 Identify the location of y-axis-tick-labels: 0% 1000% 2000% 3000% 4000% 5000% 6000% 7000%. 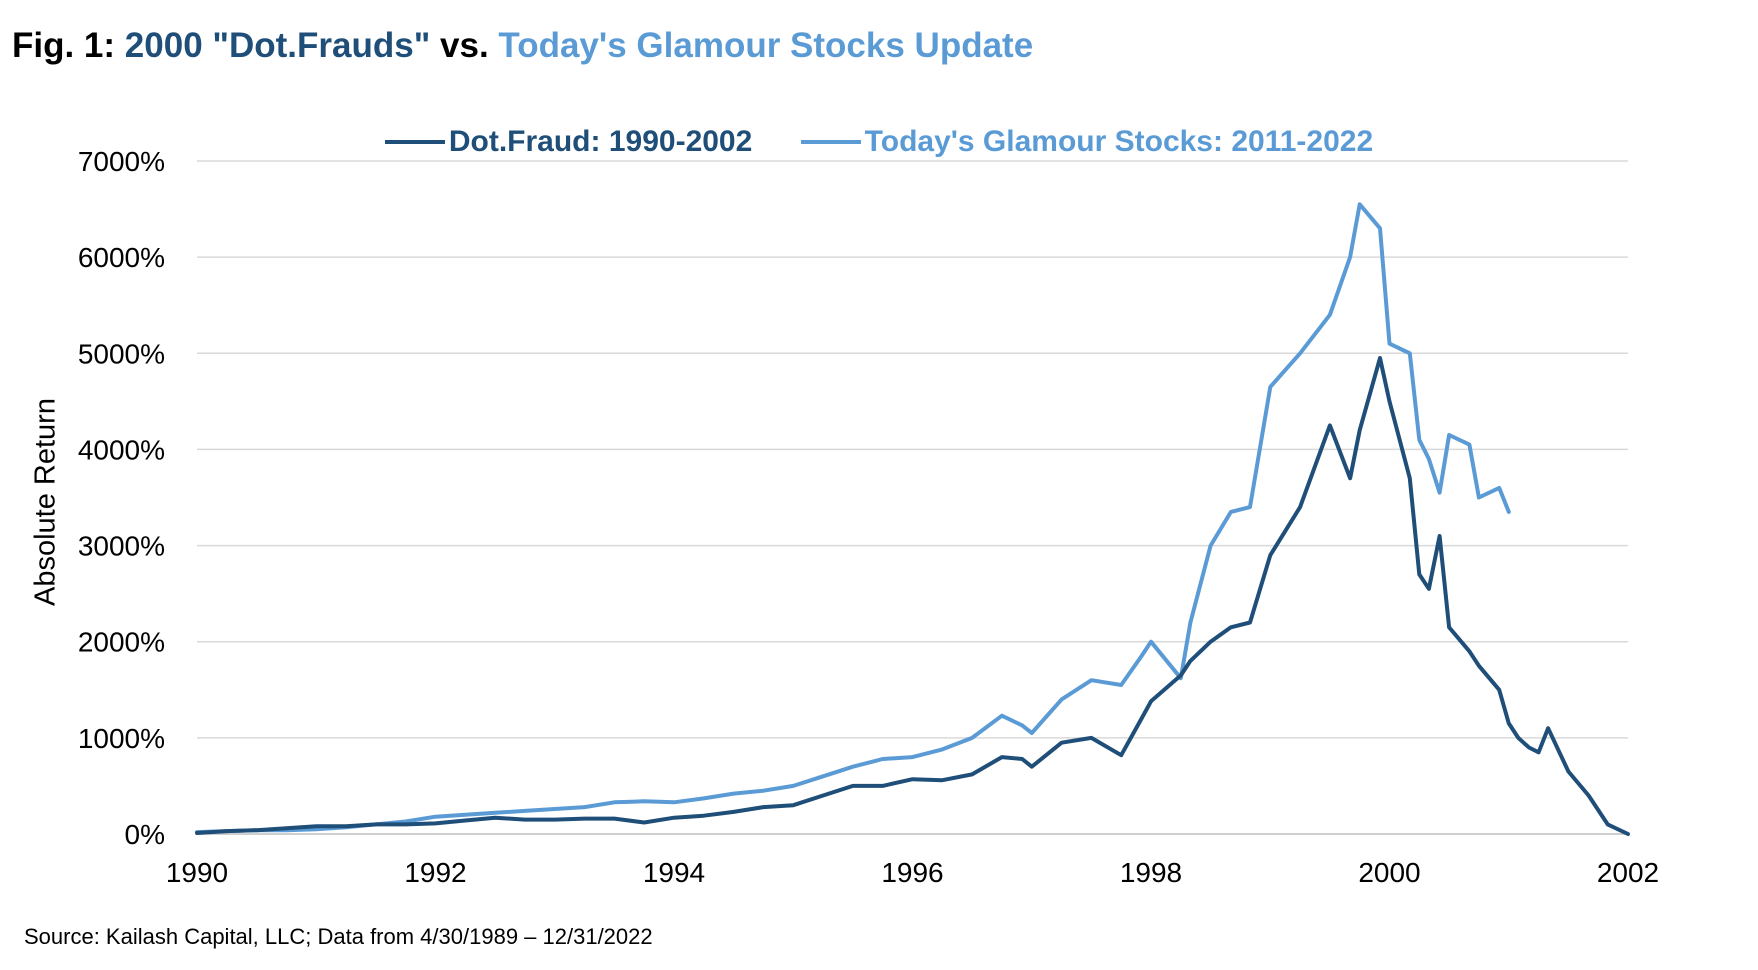
(121, 498).